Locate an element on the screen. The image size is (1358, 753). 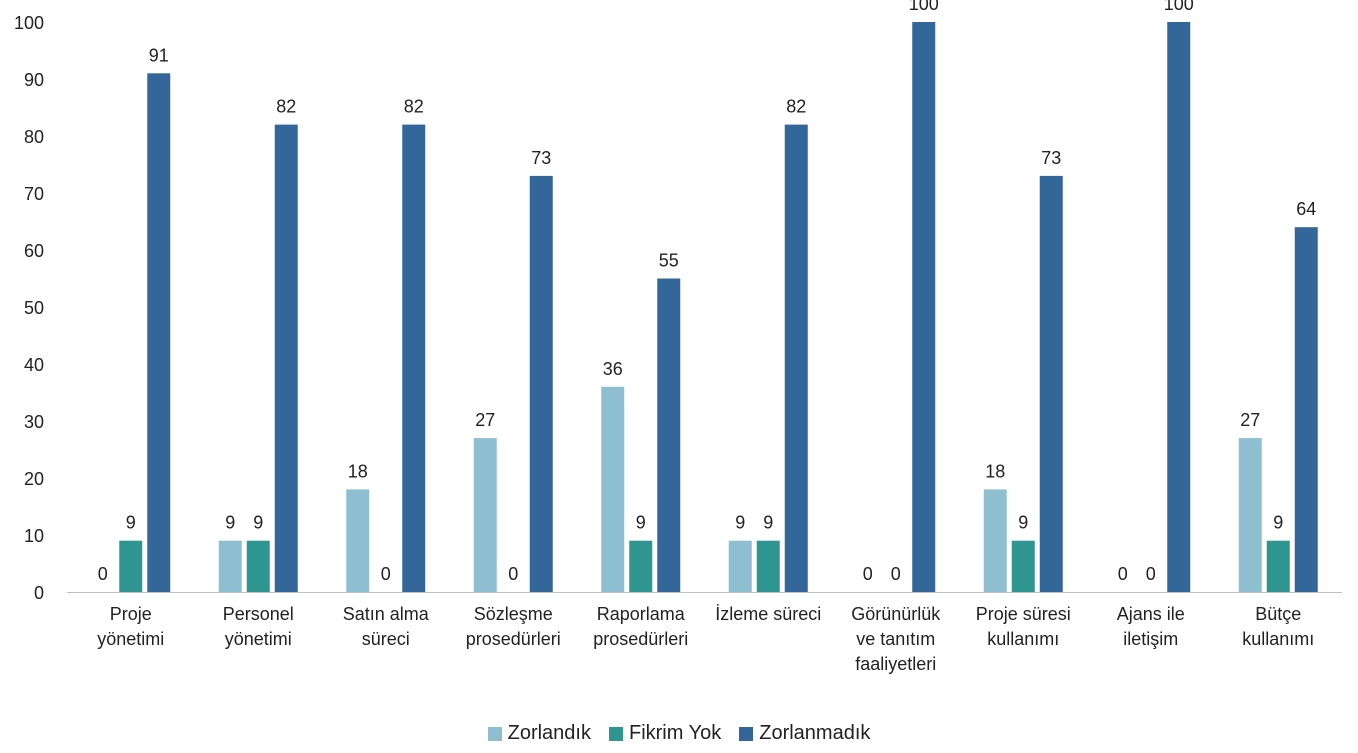
y-tick-label: 60 is located at coordinates (34, 251).